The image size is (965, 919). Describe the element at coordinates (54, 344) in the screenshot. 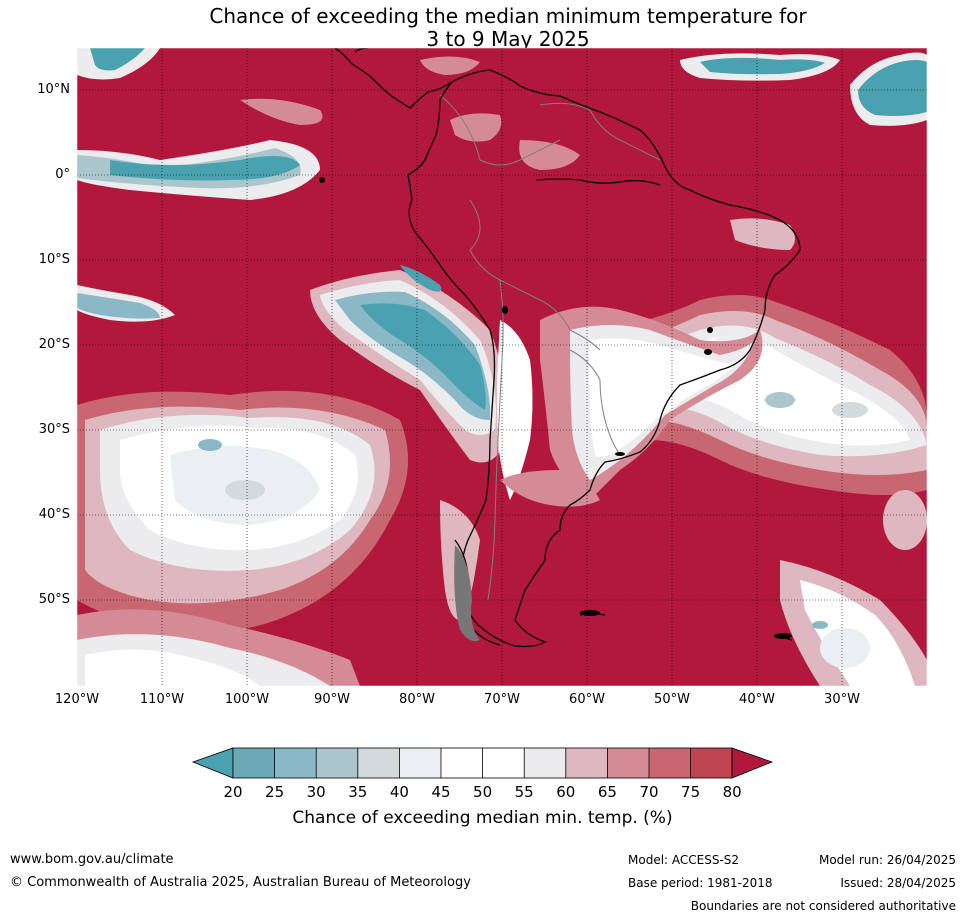

I see `lat-label-20s: 20°S` at that location.